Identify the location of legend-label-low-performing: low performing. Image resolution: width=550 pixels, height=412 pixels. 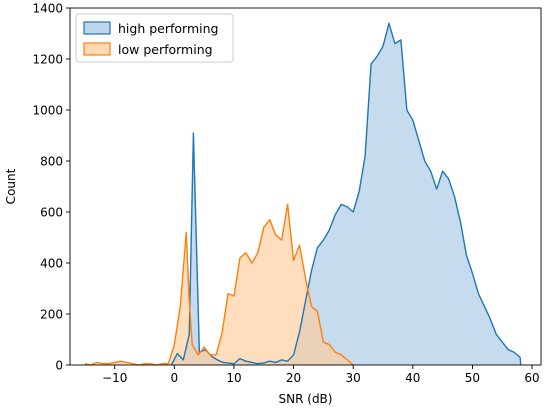
(165, 49).